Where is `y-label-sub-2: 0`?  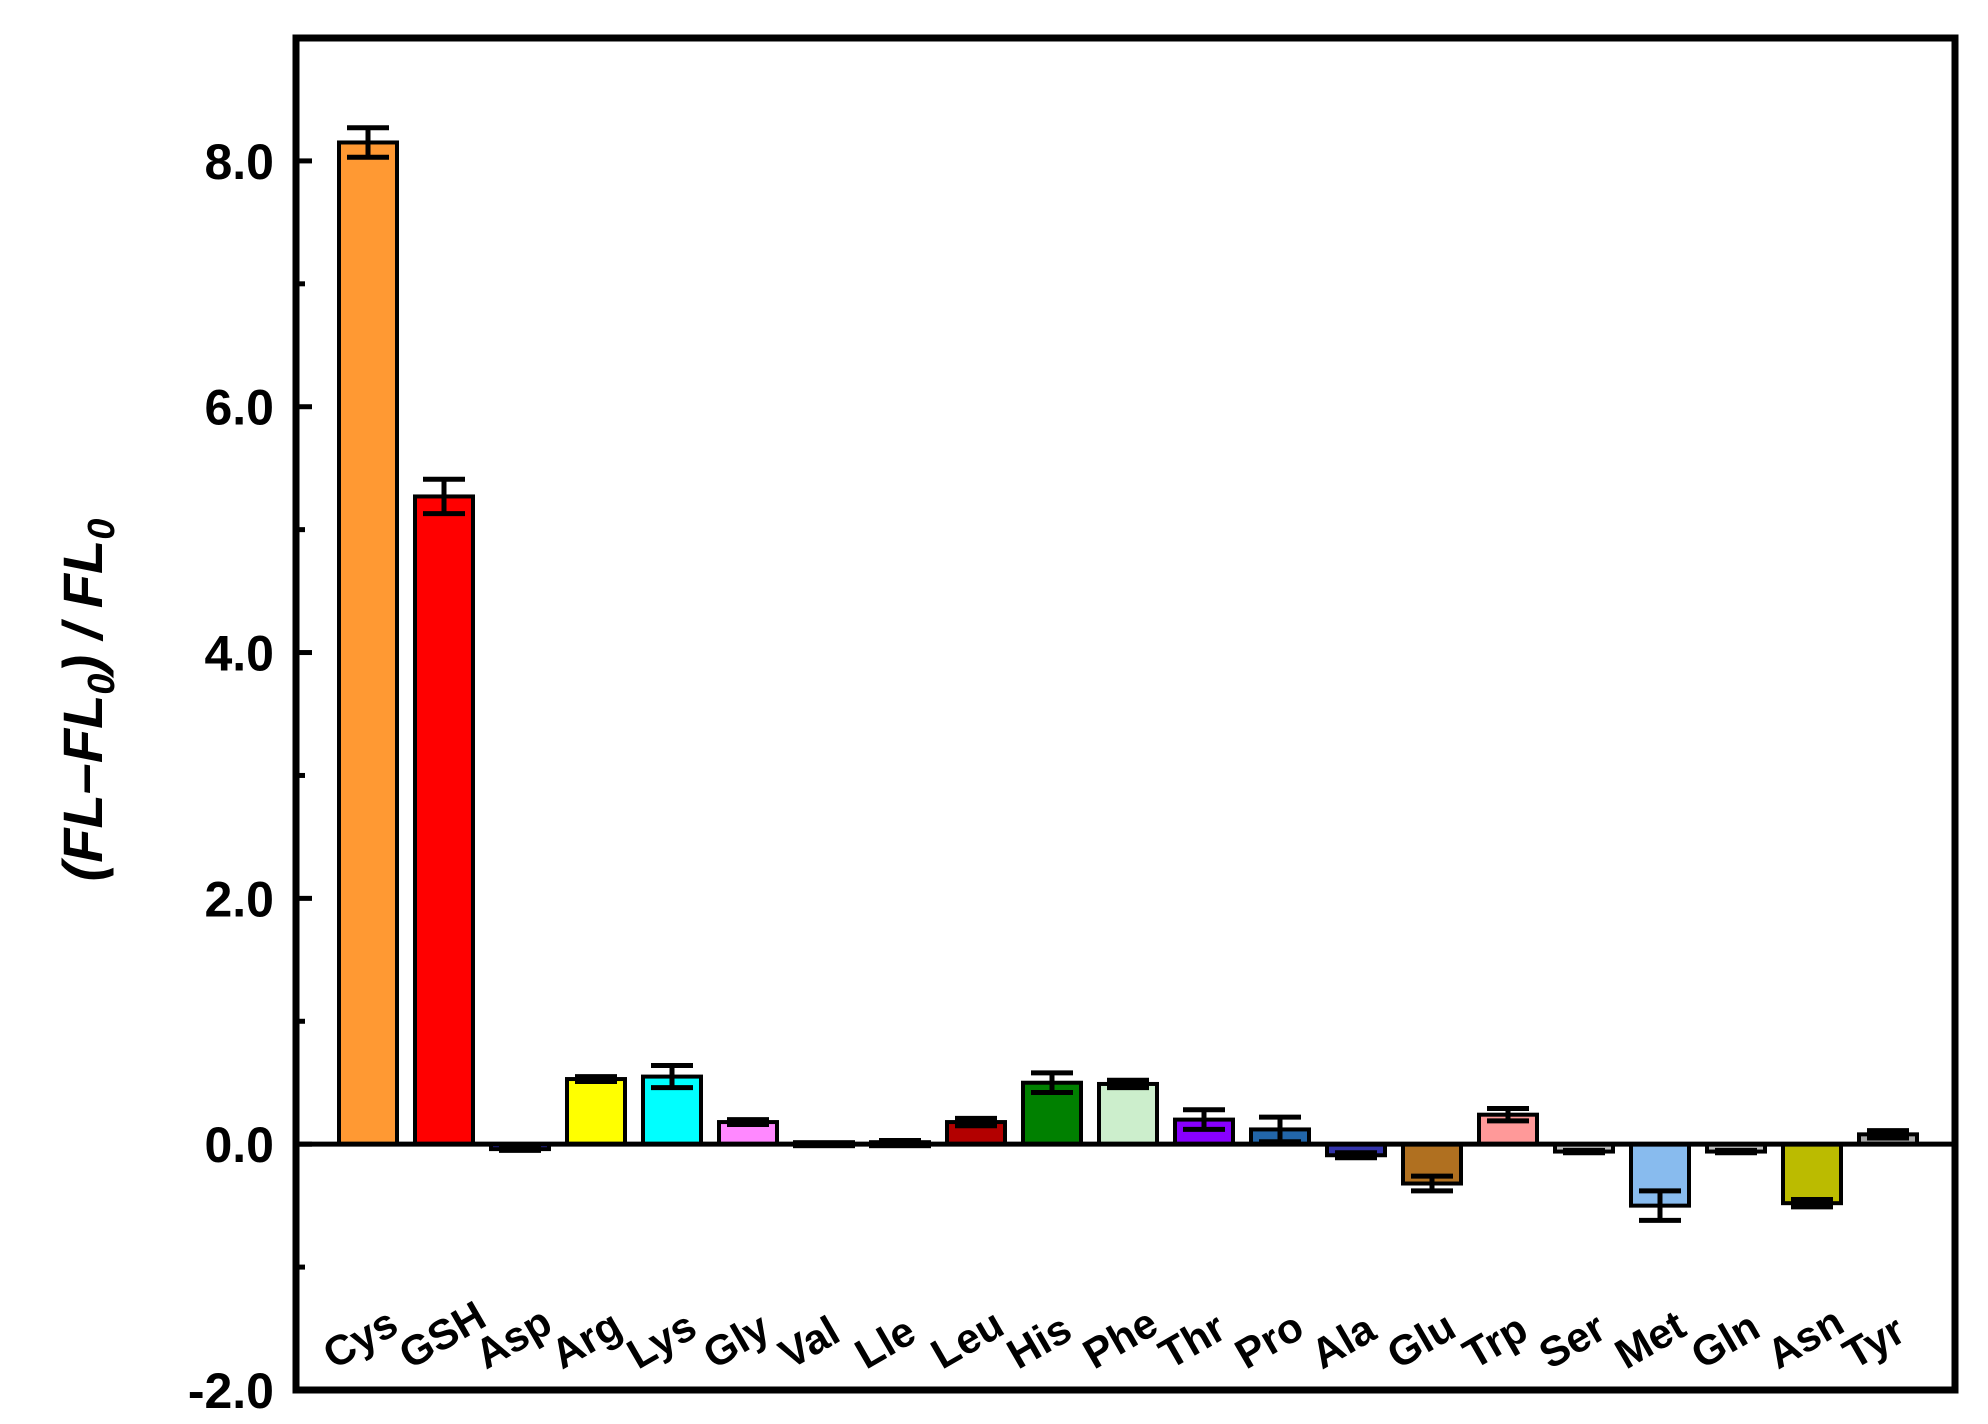
y-label-sub-2: 0 is located at coordinates (102, 529).